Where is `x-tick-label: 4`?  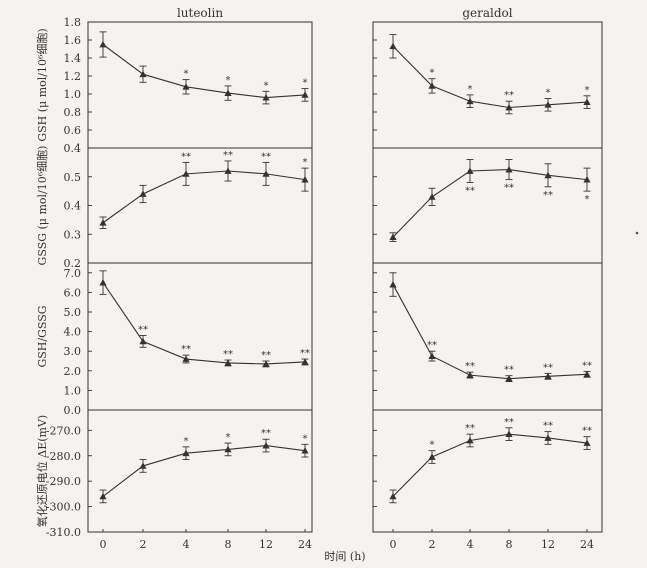 x-tick-label: 4 is located at coordinates (186, 544).